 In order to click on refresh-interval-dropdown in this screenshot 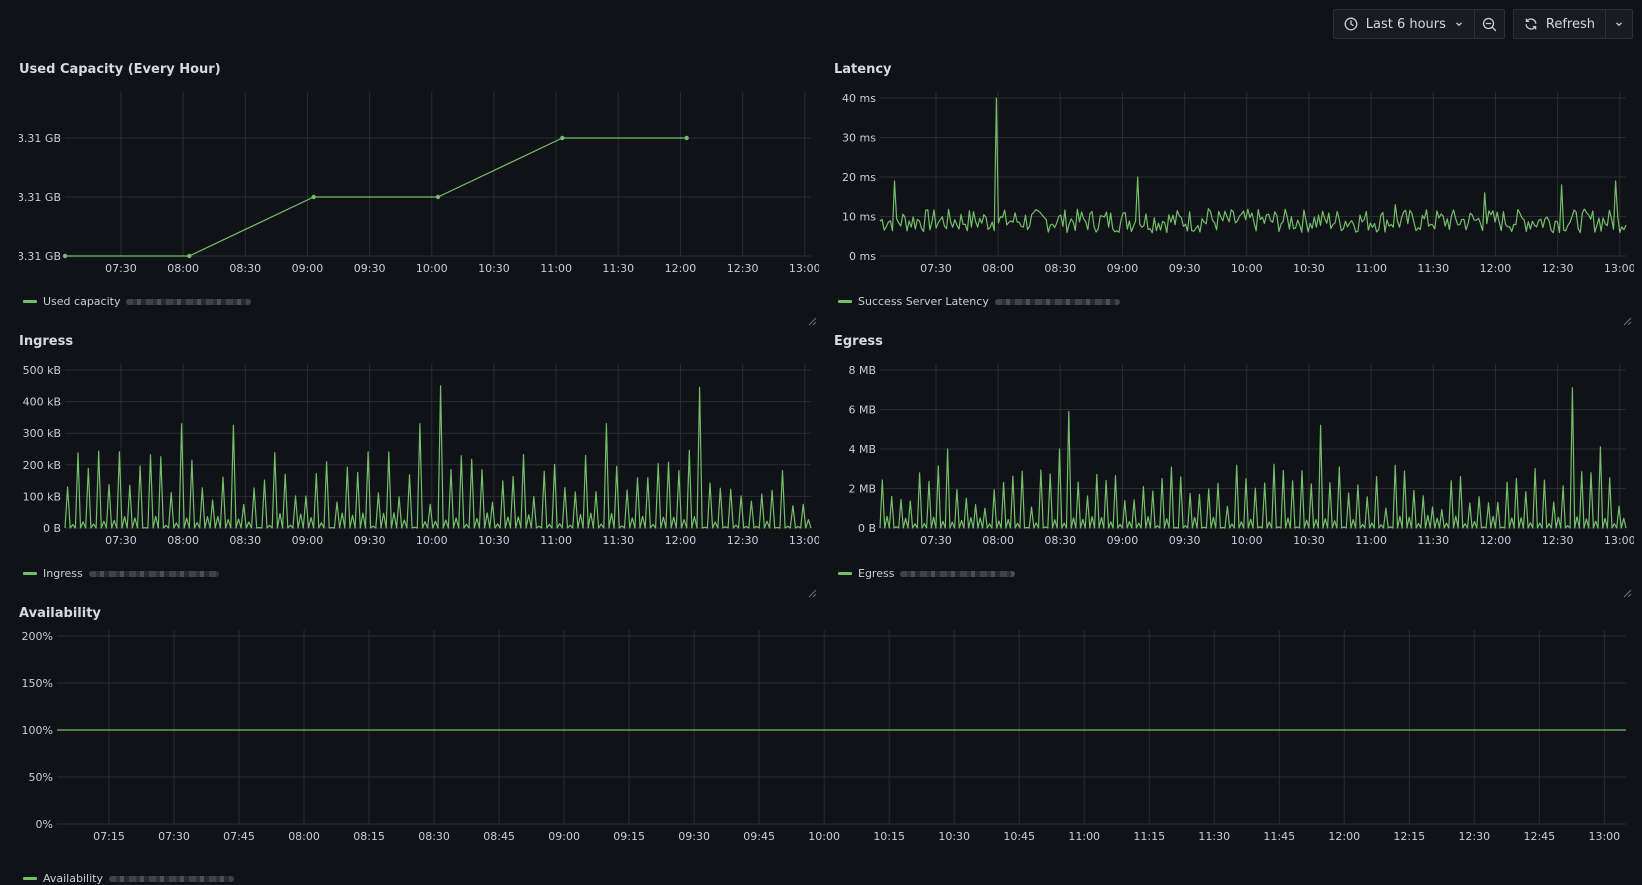, I will do `click(1619, 24)`.